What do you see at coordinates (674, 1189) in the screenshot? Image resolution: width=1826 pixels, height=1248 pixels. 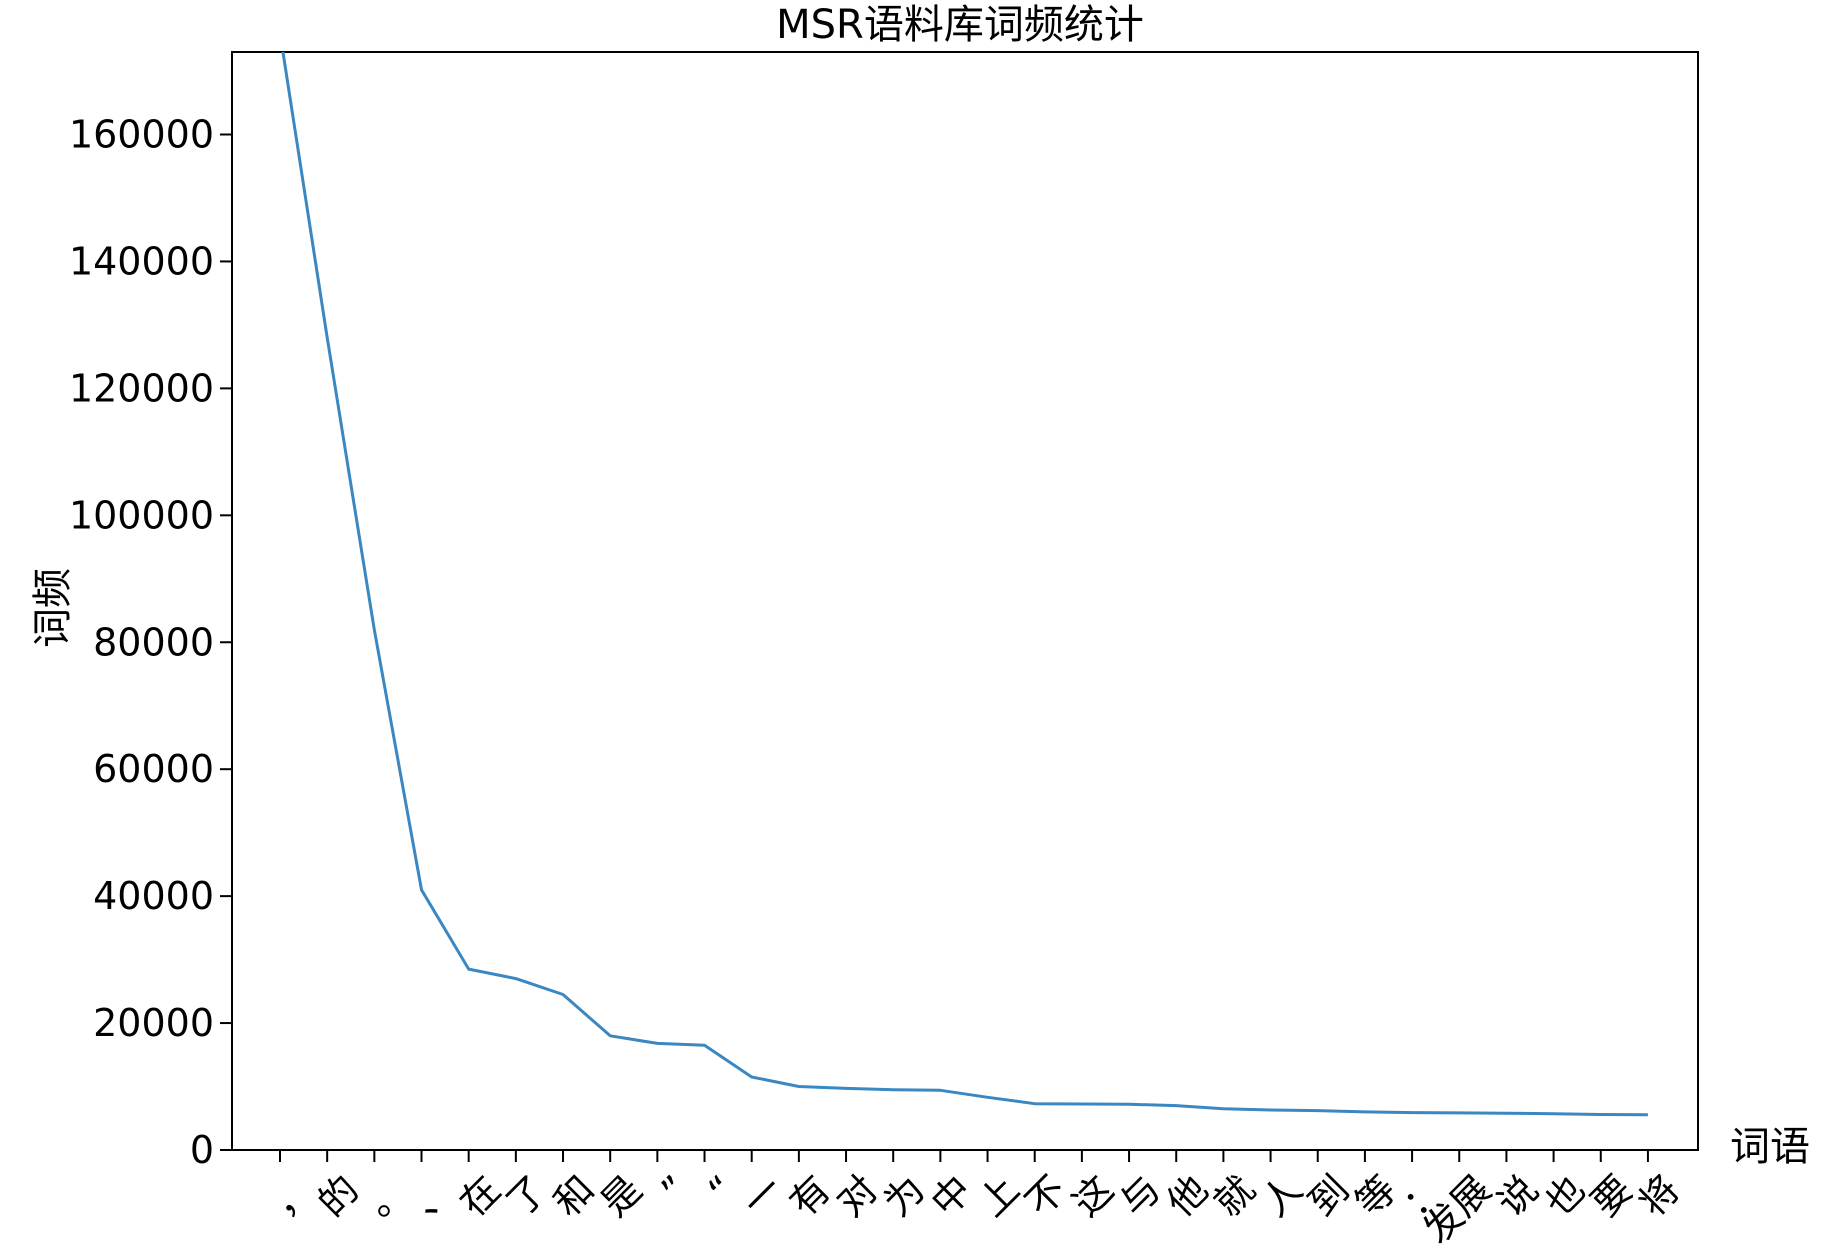 I see `x-tick-label: ”` at bounding box center [674, 1189].